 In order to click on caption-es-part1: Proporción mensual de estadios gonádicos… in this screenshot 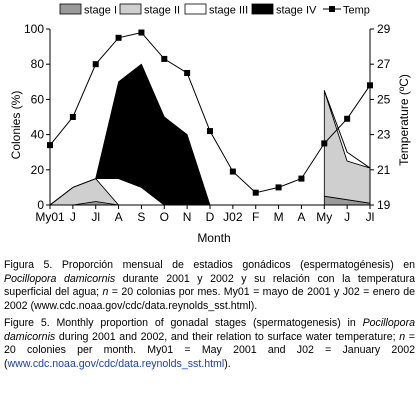, I will do `click(233, 265)`.